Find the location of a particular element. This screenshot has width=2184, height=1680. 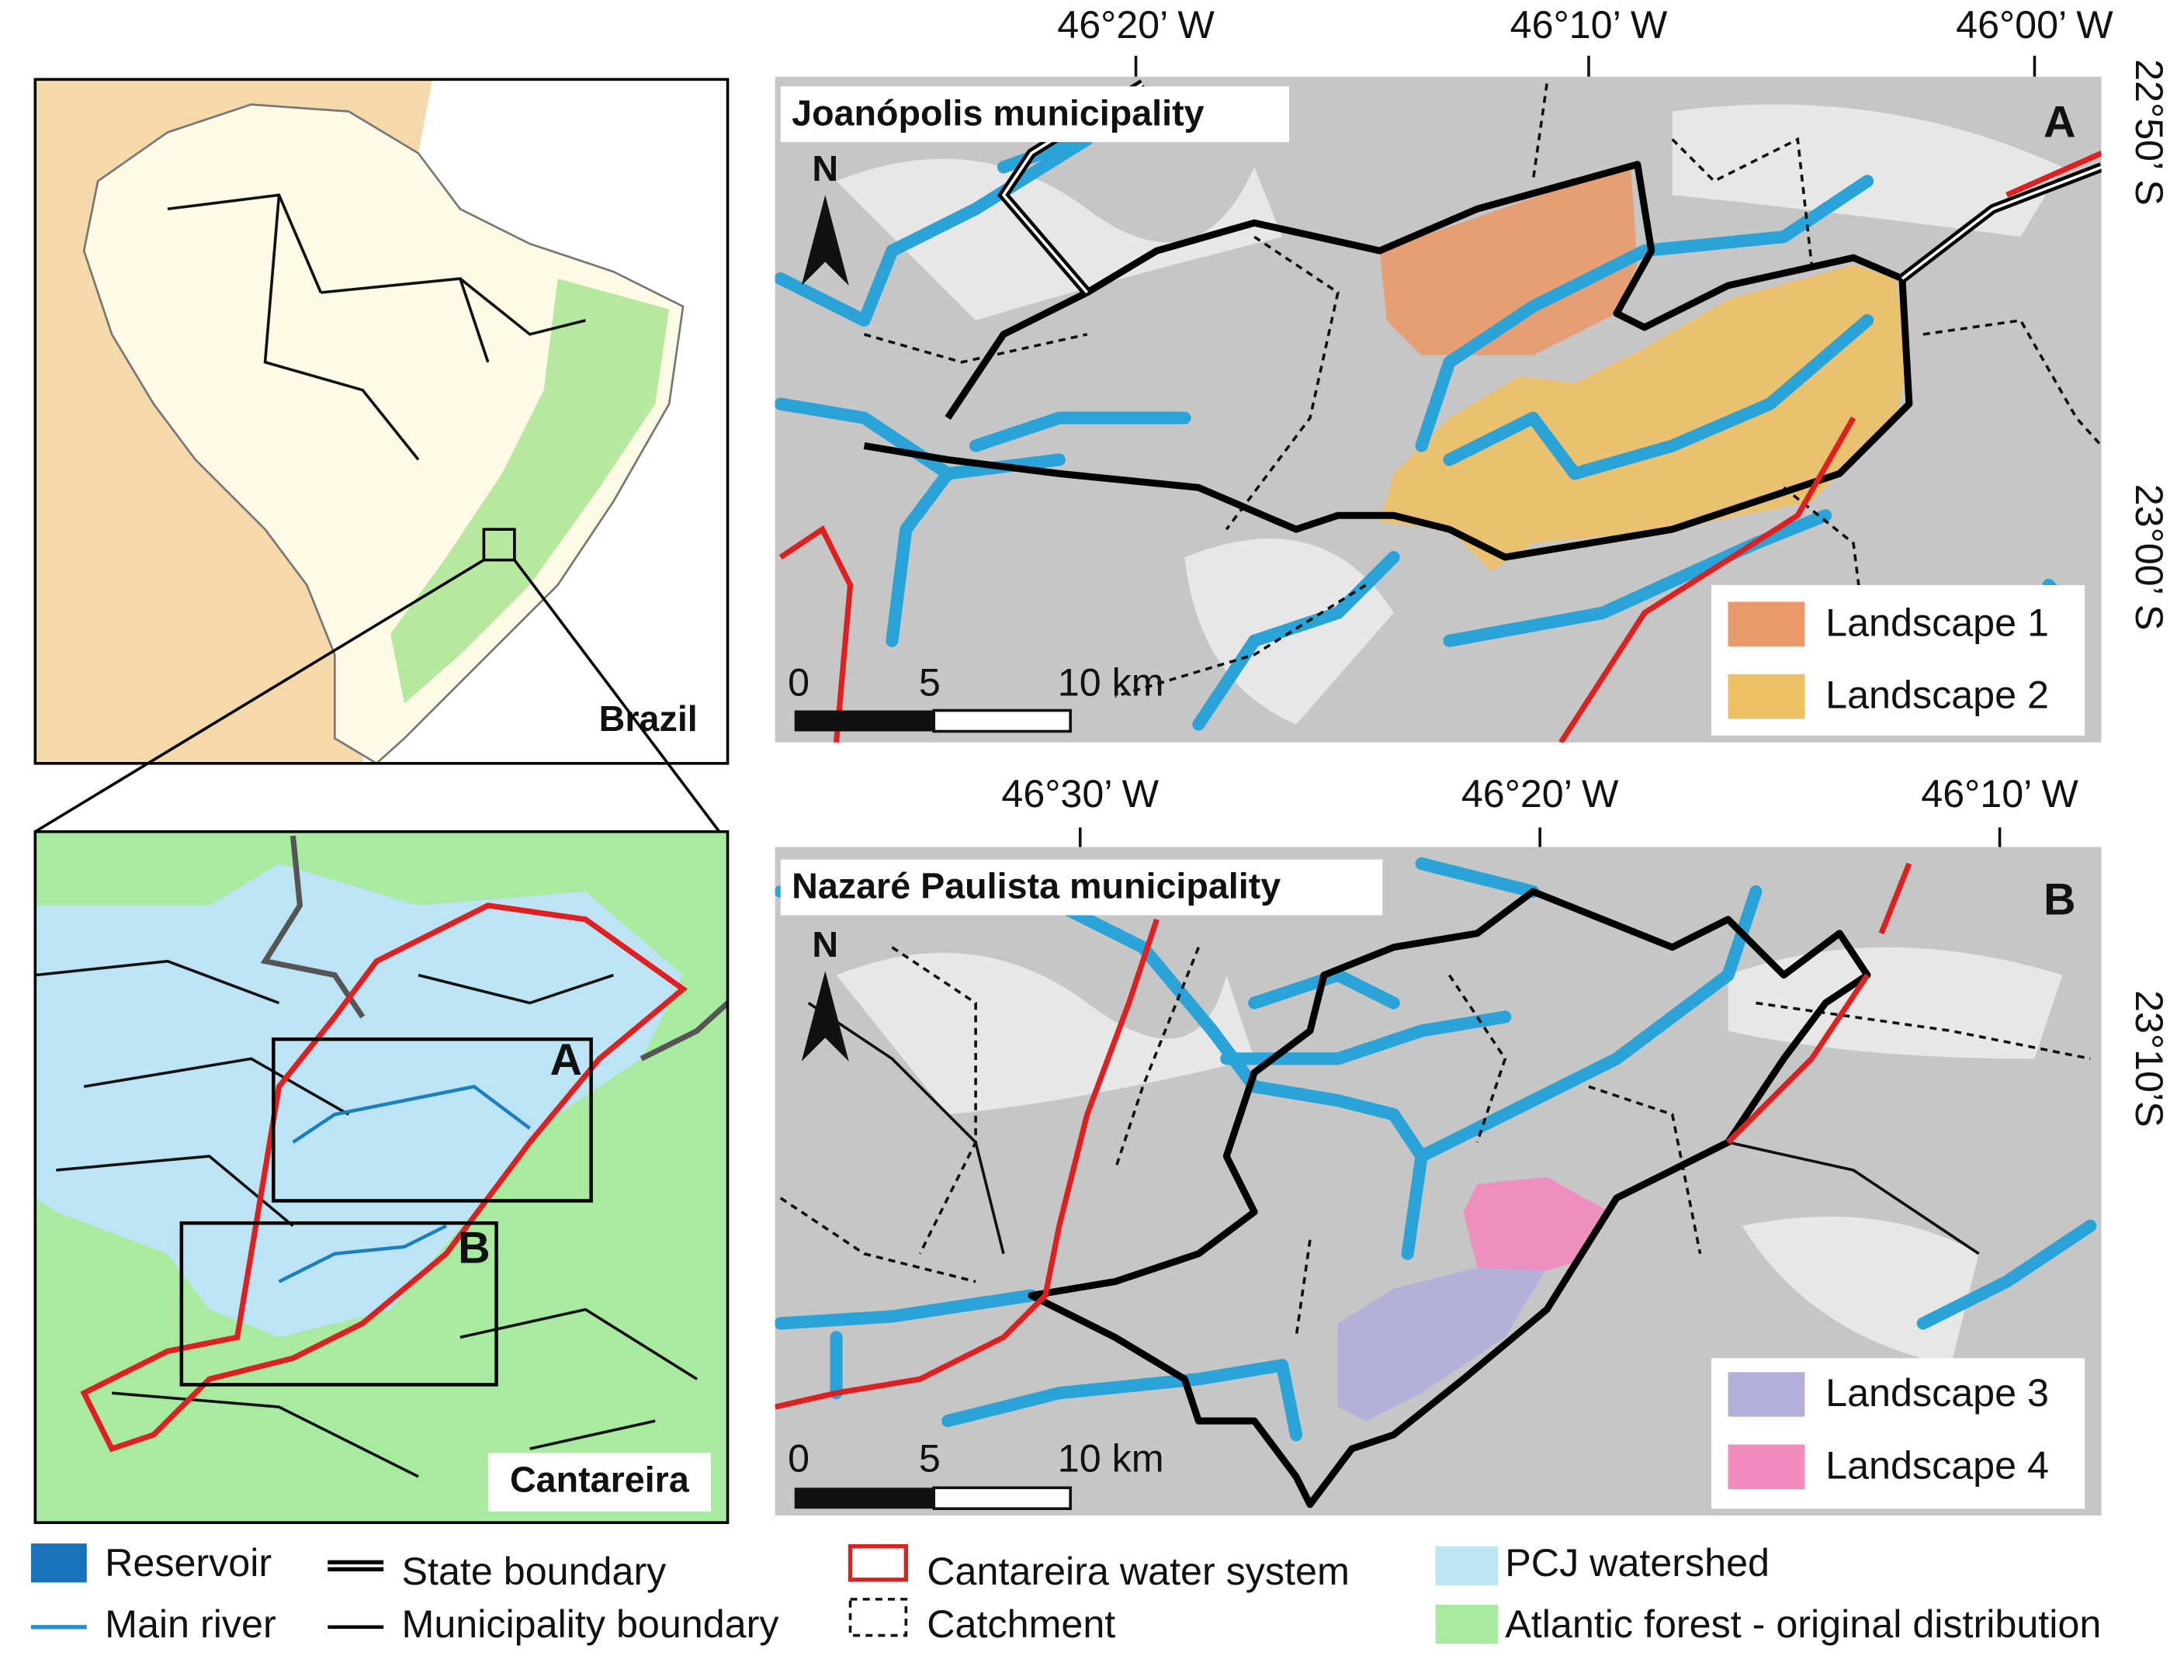

overview-locator is located at coordinates (499, 545).